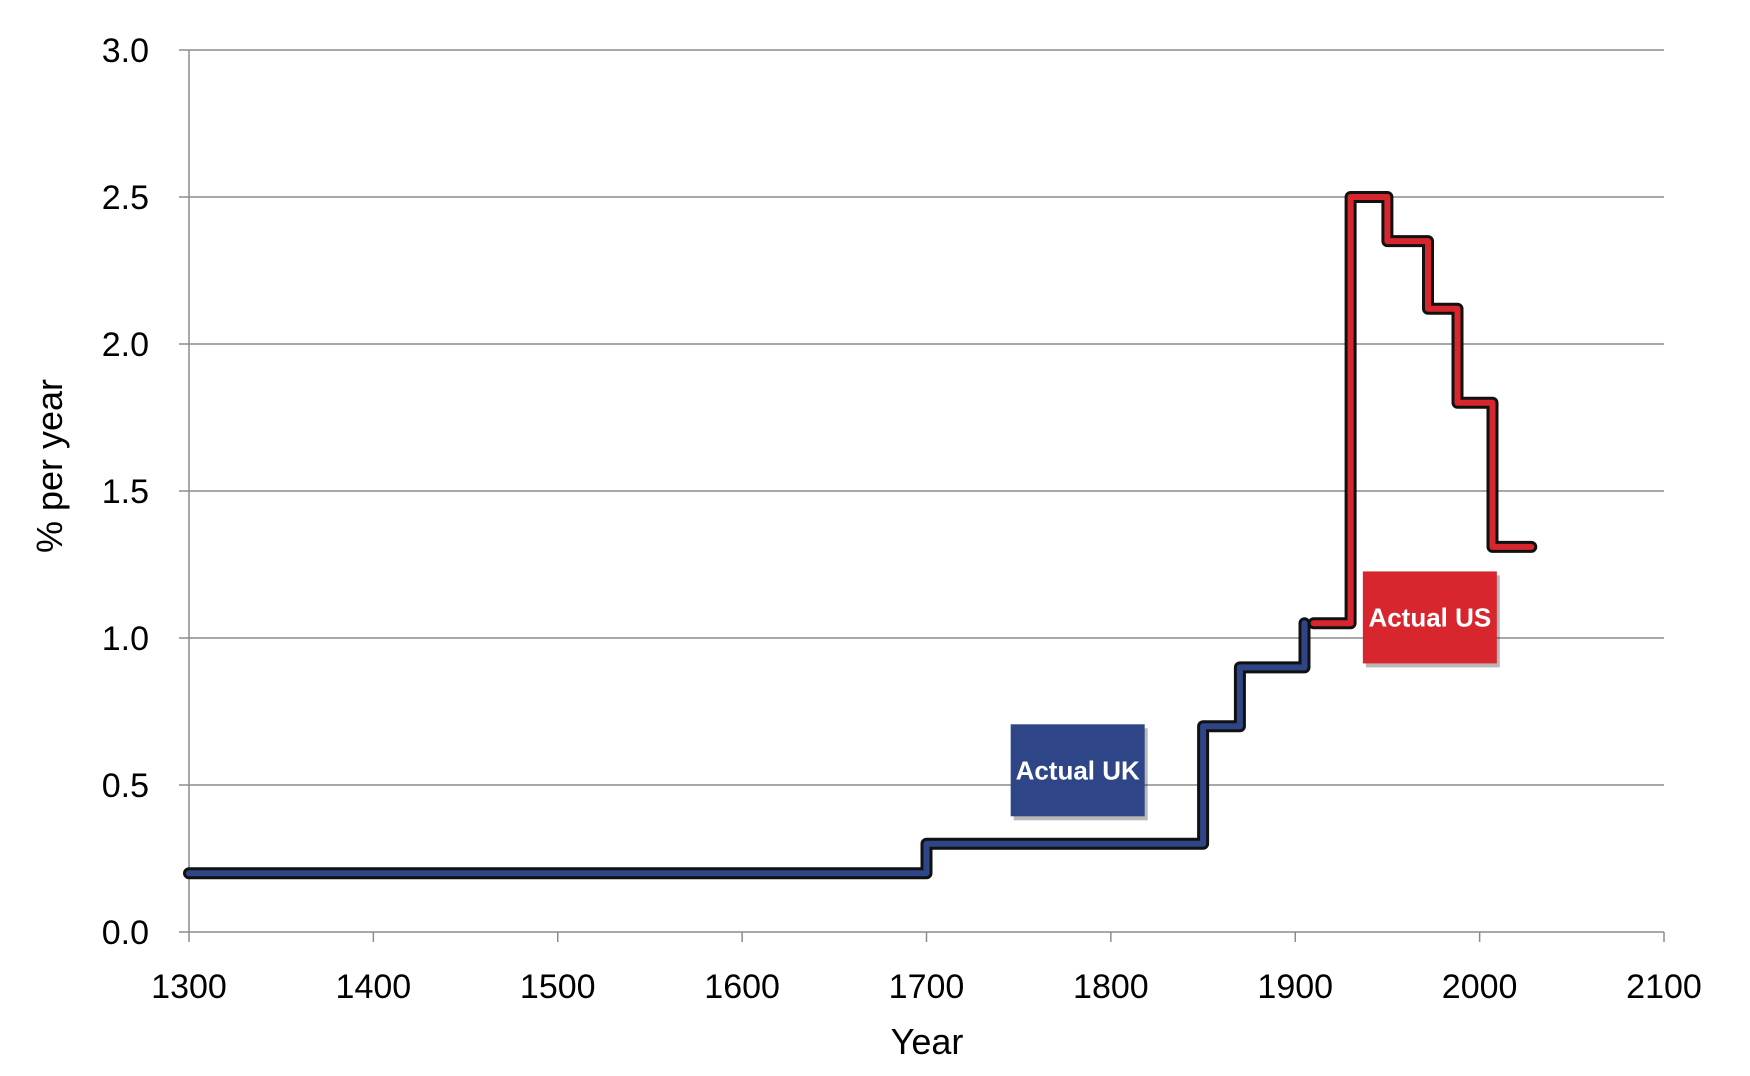 Image resolution: width=1750 pixels, height=1076 pixels. I want to click on x-tick-label-4: 1700, so click(927, 987).